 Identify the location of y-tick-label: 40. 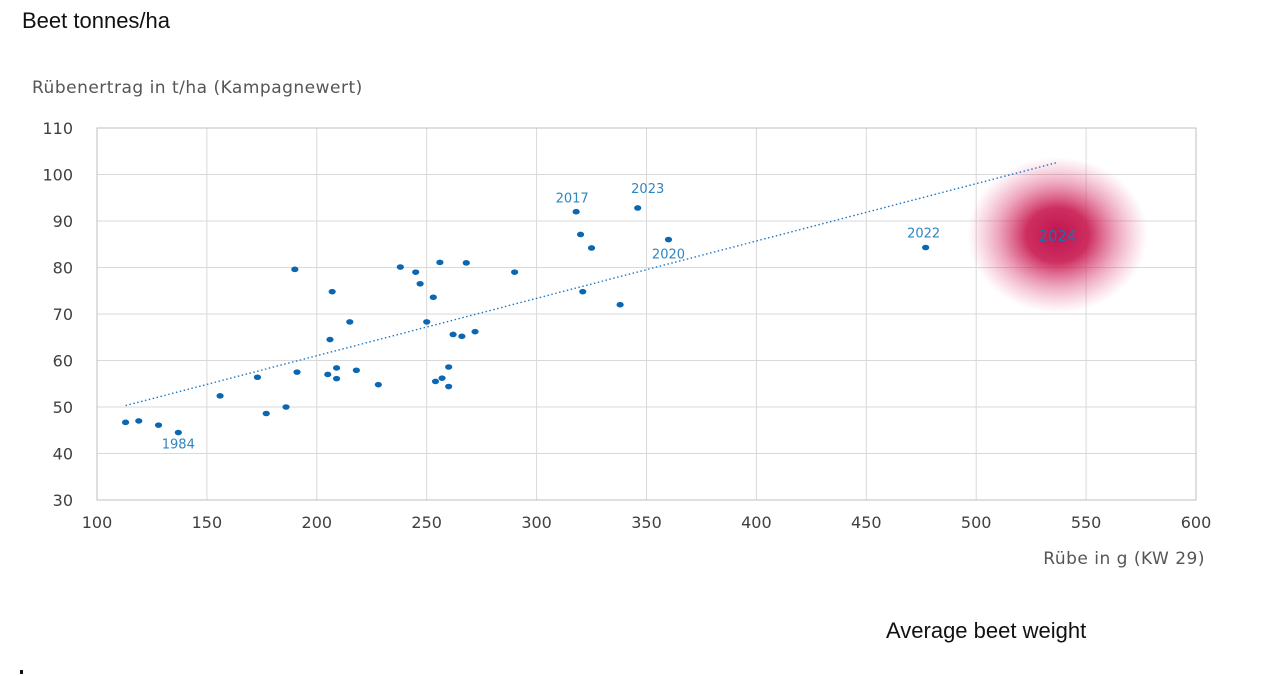
(63, 454).